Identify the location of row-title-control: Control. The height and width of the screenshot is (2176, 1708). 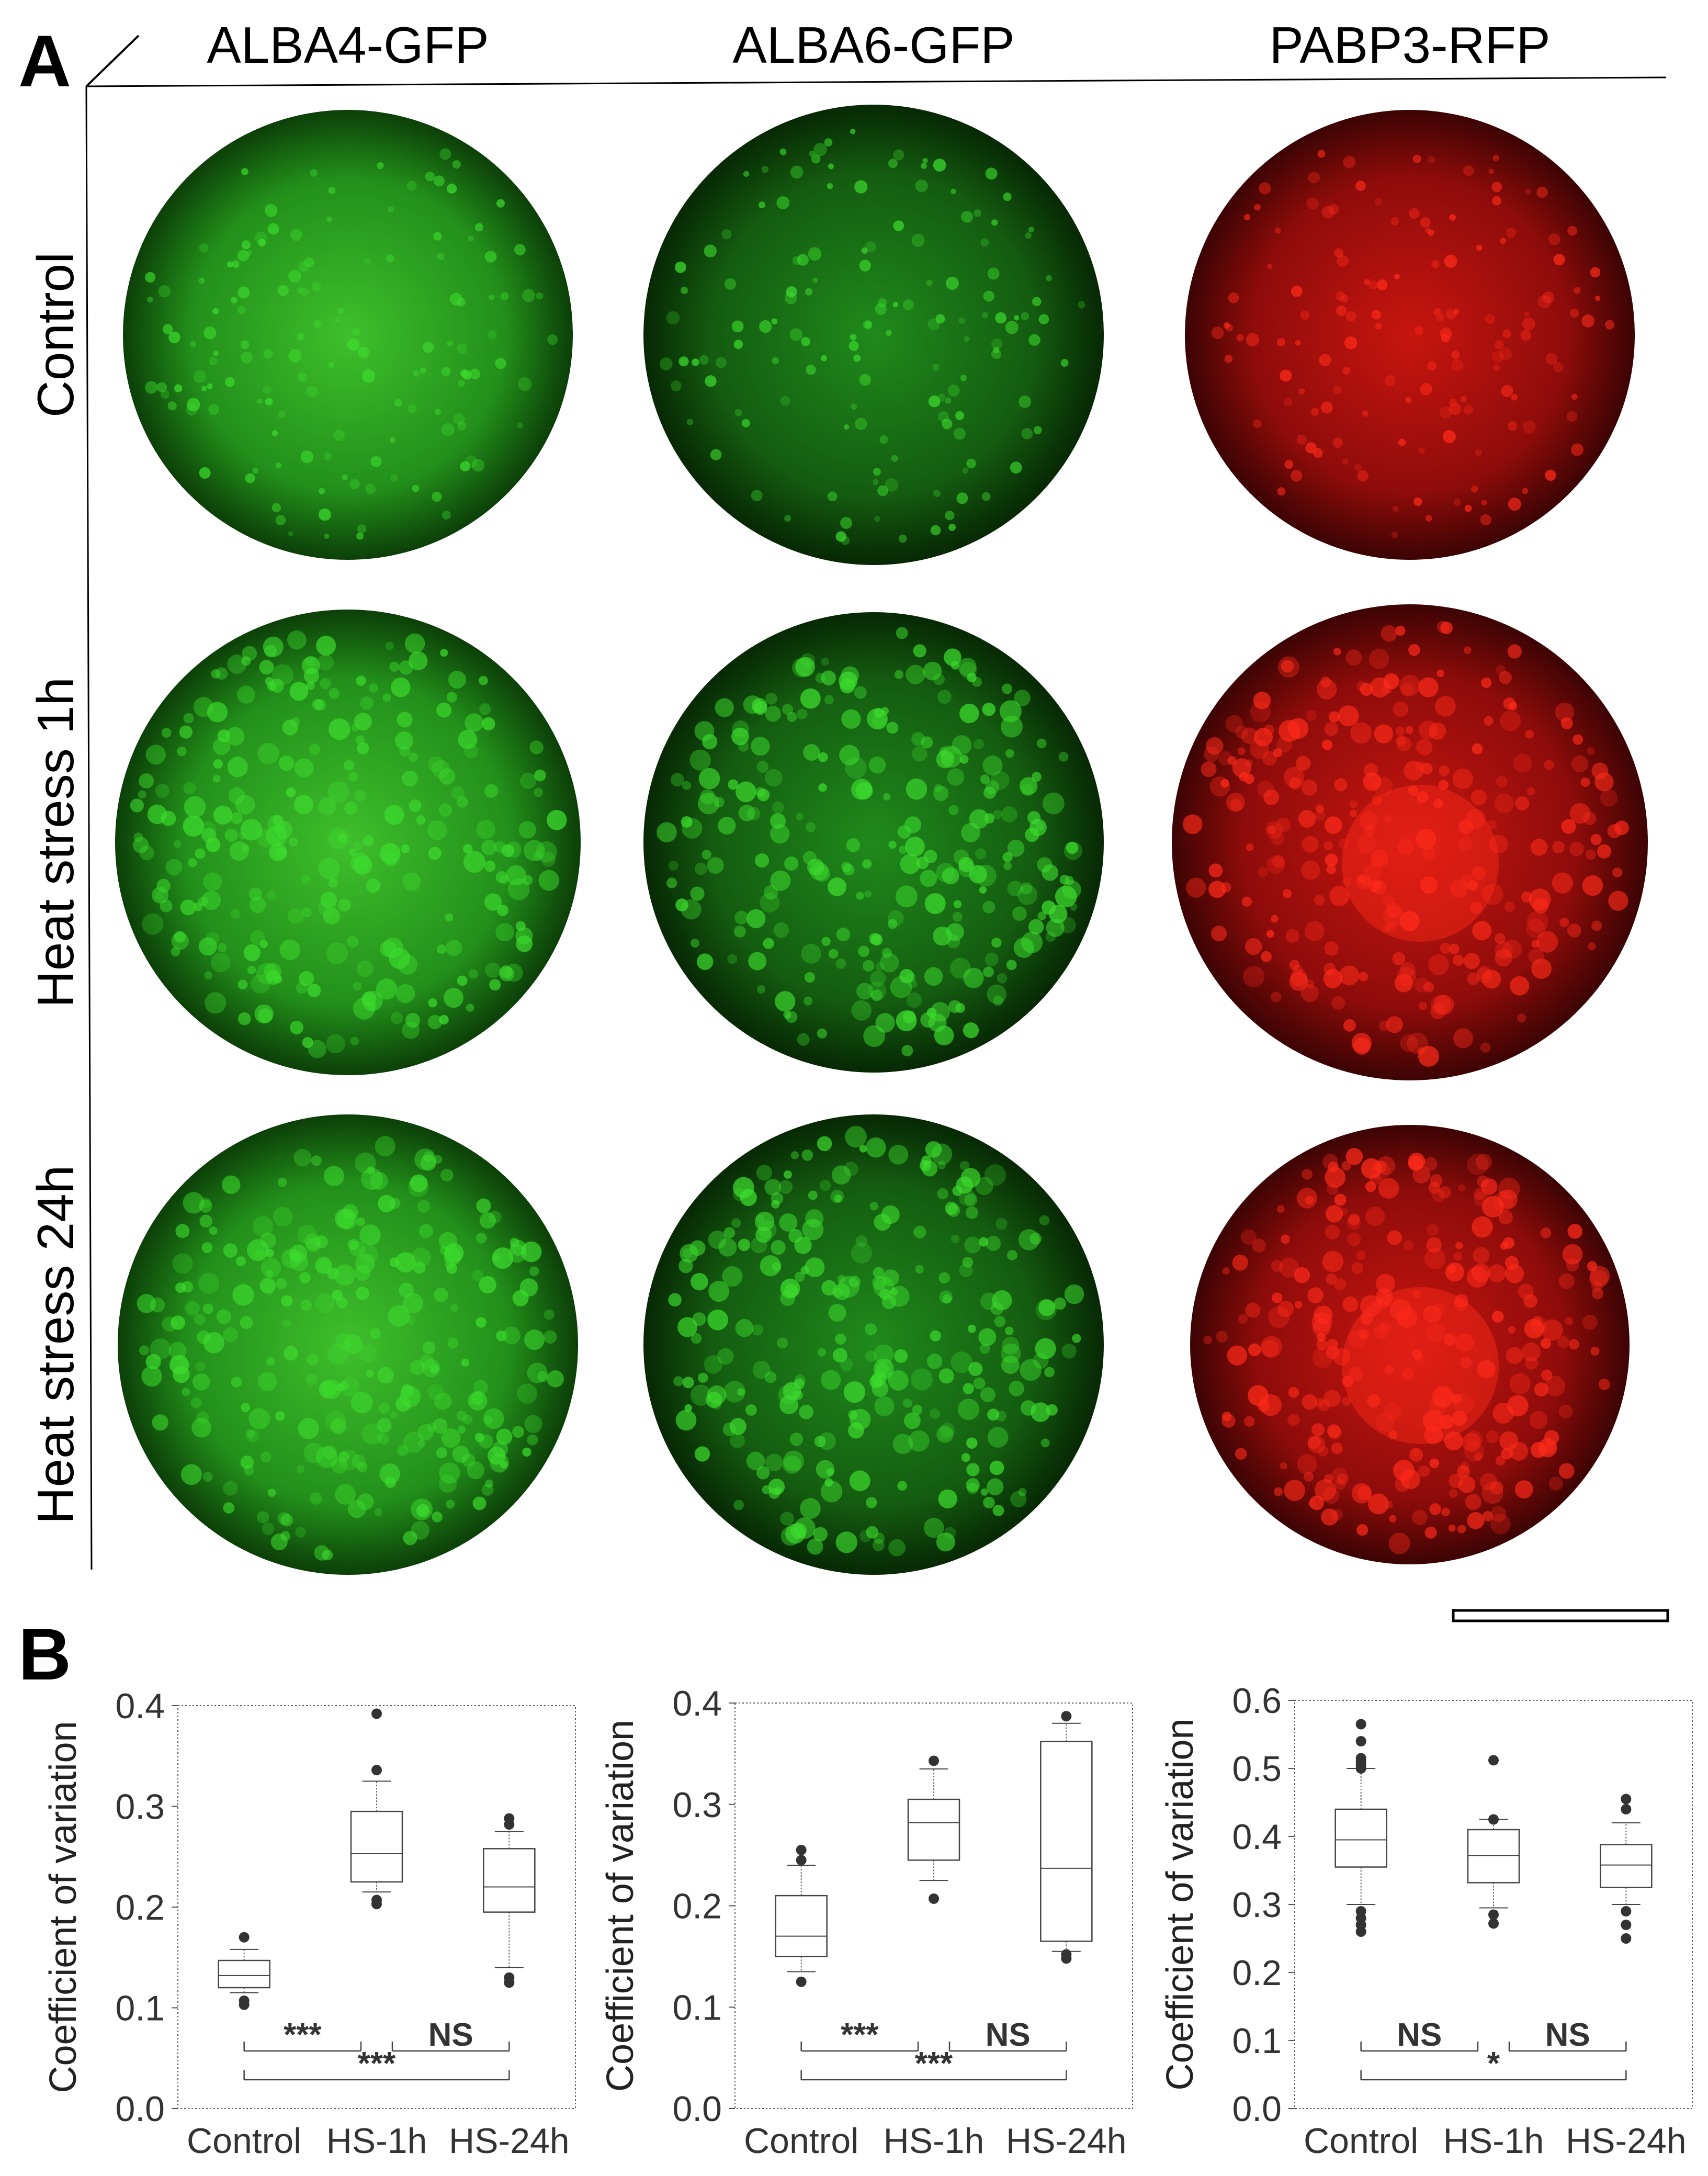
(55, 335).